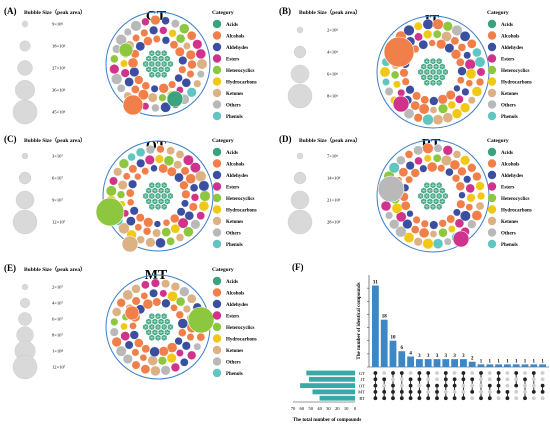  What do you see at coordinates (512, 48) in the screenshot?
I see `legend-label-aldehydes: Aldehydes` at bounding box center [512, 48].